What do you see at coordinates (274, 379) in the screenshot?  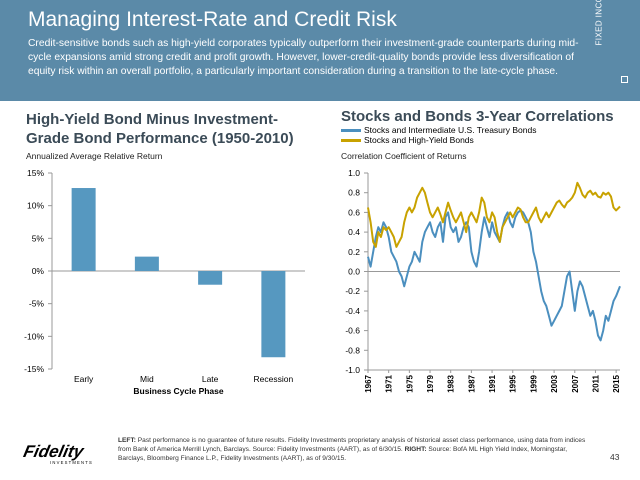 I see `bar-x-tick-label: Recession` at bounding box center [274, 379].